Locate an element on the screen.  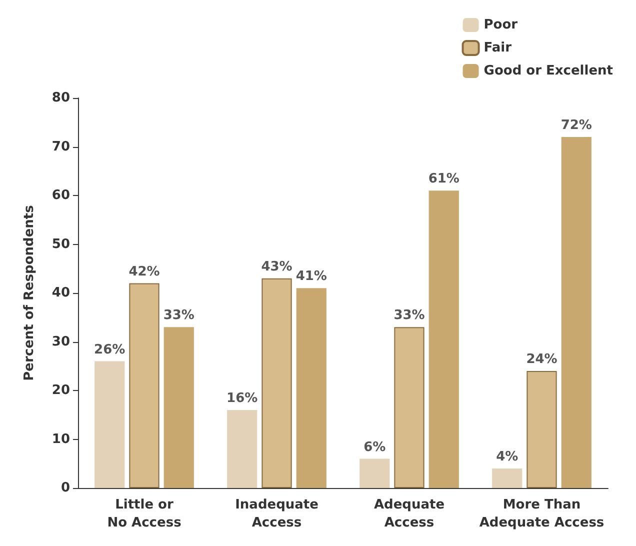
x-tick-label: Inadequate Access is located at coordinates (277, 514).